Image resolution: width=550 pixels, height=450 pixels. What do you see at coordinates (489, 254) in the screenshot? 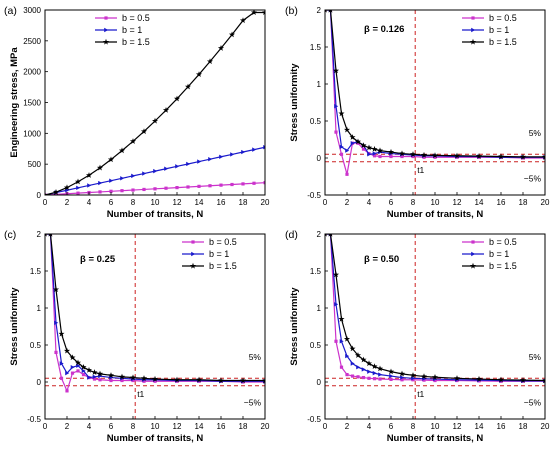
I see `legend: b = 0.5 b = 1 b = 1.5` at bounding box center [489, 254].